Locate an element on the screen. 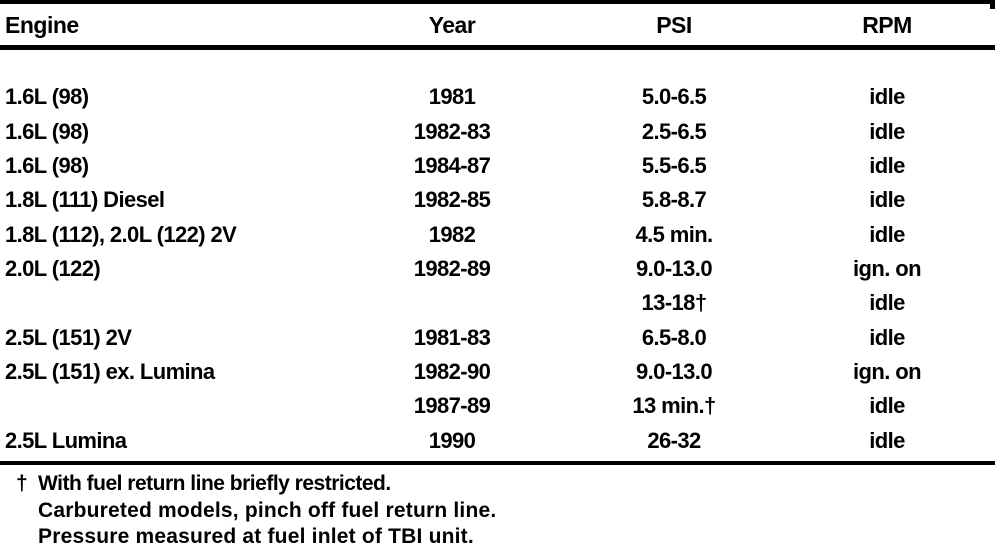 The height and width of the screenshot is (558, 1008). table-row: 2.5L (151) 2V 1981-83 6.5-8.0 idle is located at coordinates (497, 337).